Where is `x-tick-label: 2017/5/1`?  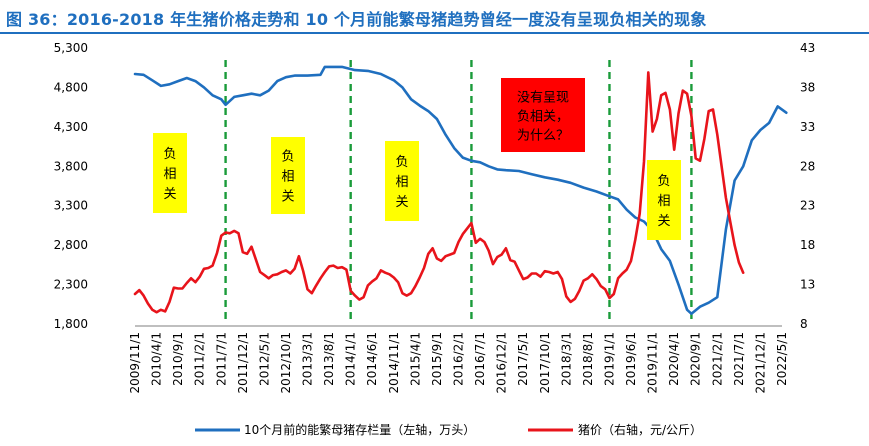
x-tick-label: 2017/5/1 is located at coordinates (523, 359).